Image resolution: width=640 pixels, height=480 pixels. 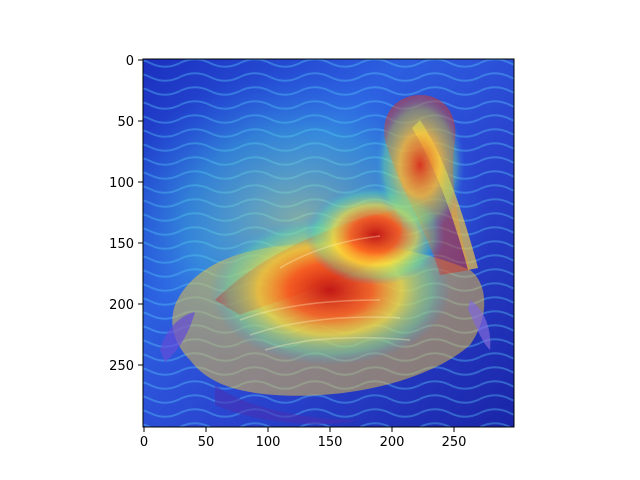 What do you see at coordinates (454, 442) in the screenshot?
I see `x-tick-label: 250` at bounding box center [454, 442].